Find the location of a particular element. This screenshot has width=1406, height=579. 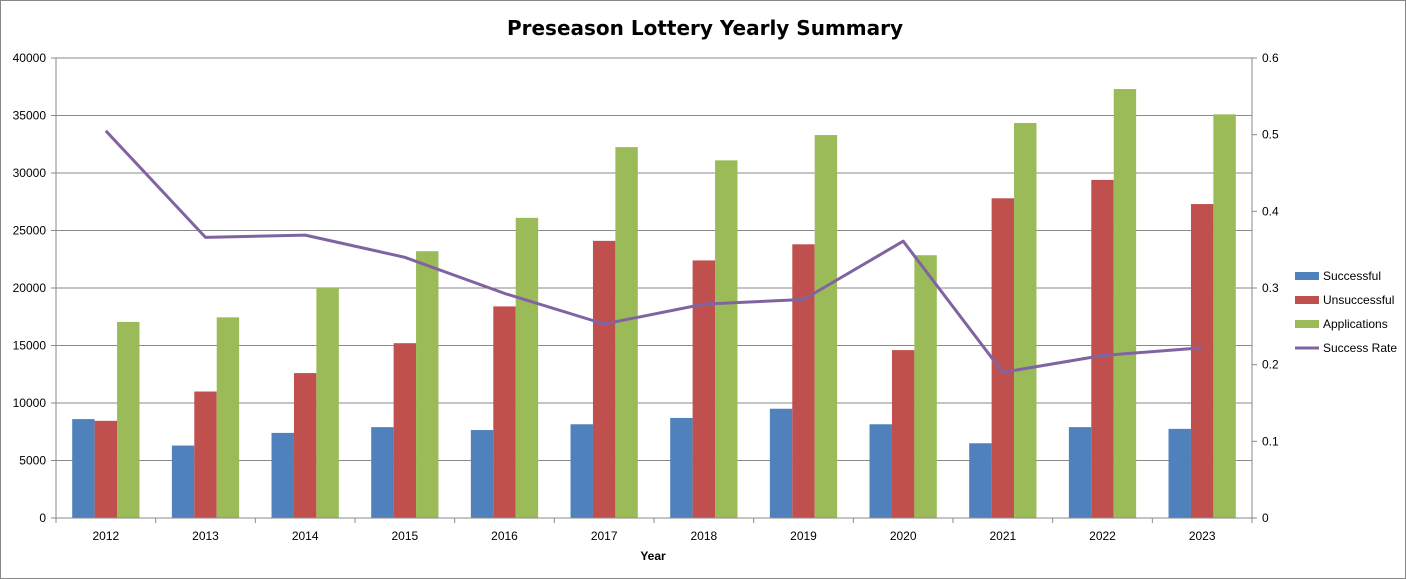

x-tick-label: 2012 is located at coordinates (105, 536).